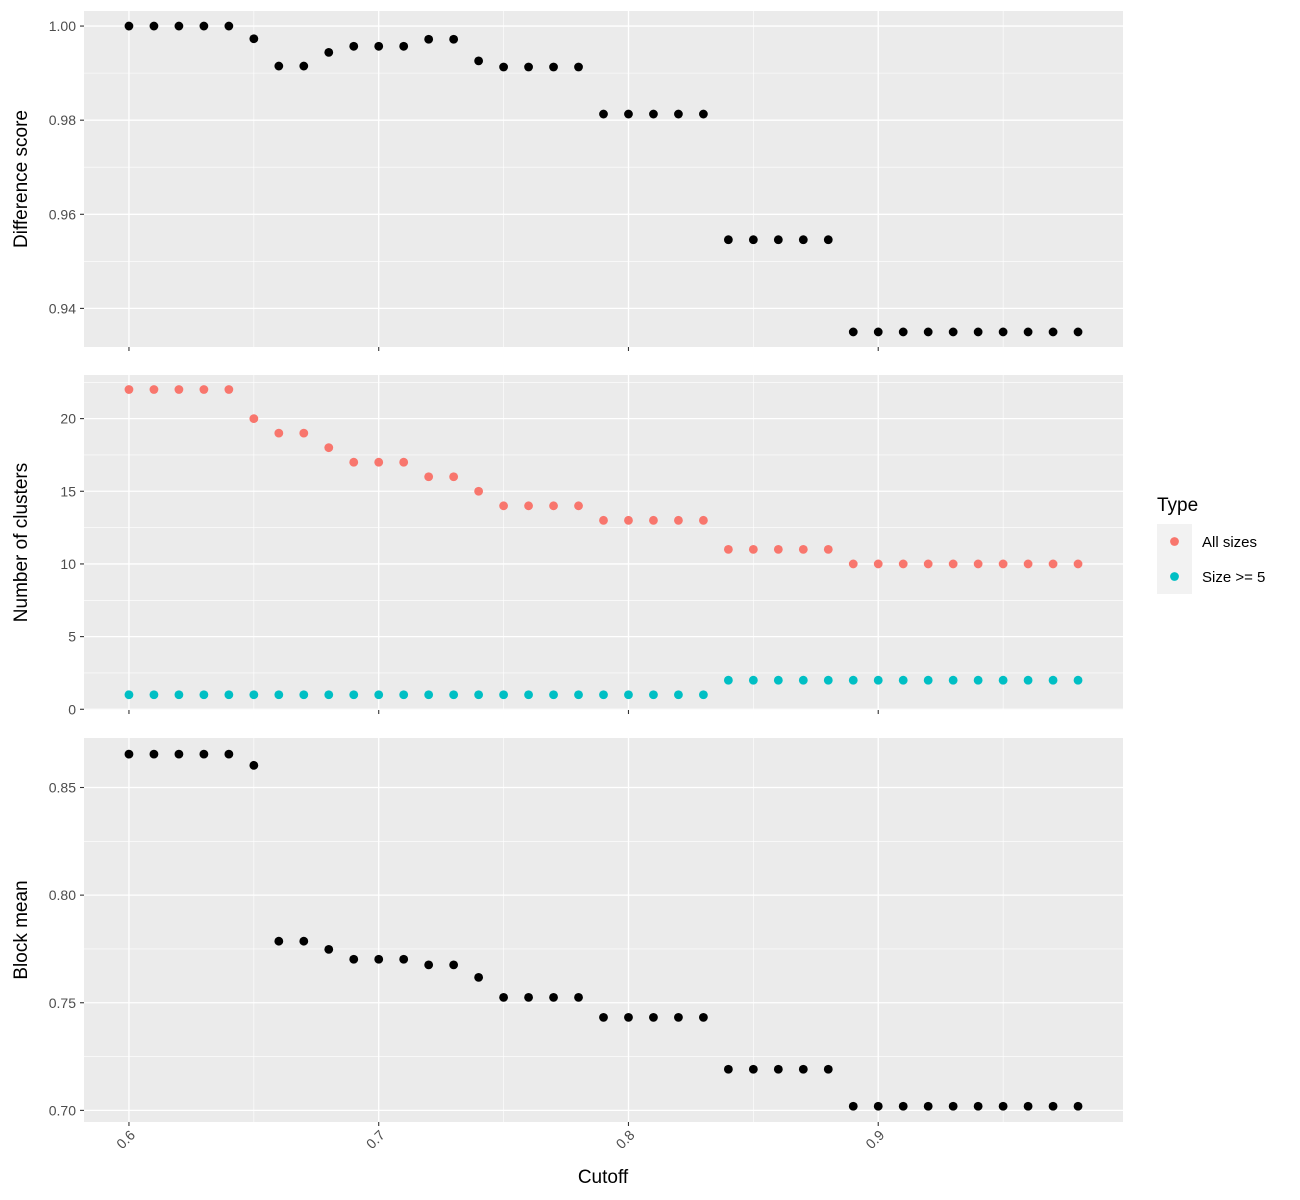  What do you see at coordinates (62, 1110) in the screenshot?
I see `y-tick-label: 0.70` at bounding box center [62, 1110].